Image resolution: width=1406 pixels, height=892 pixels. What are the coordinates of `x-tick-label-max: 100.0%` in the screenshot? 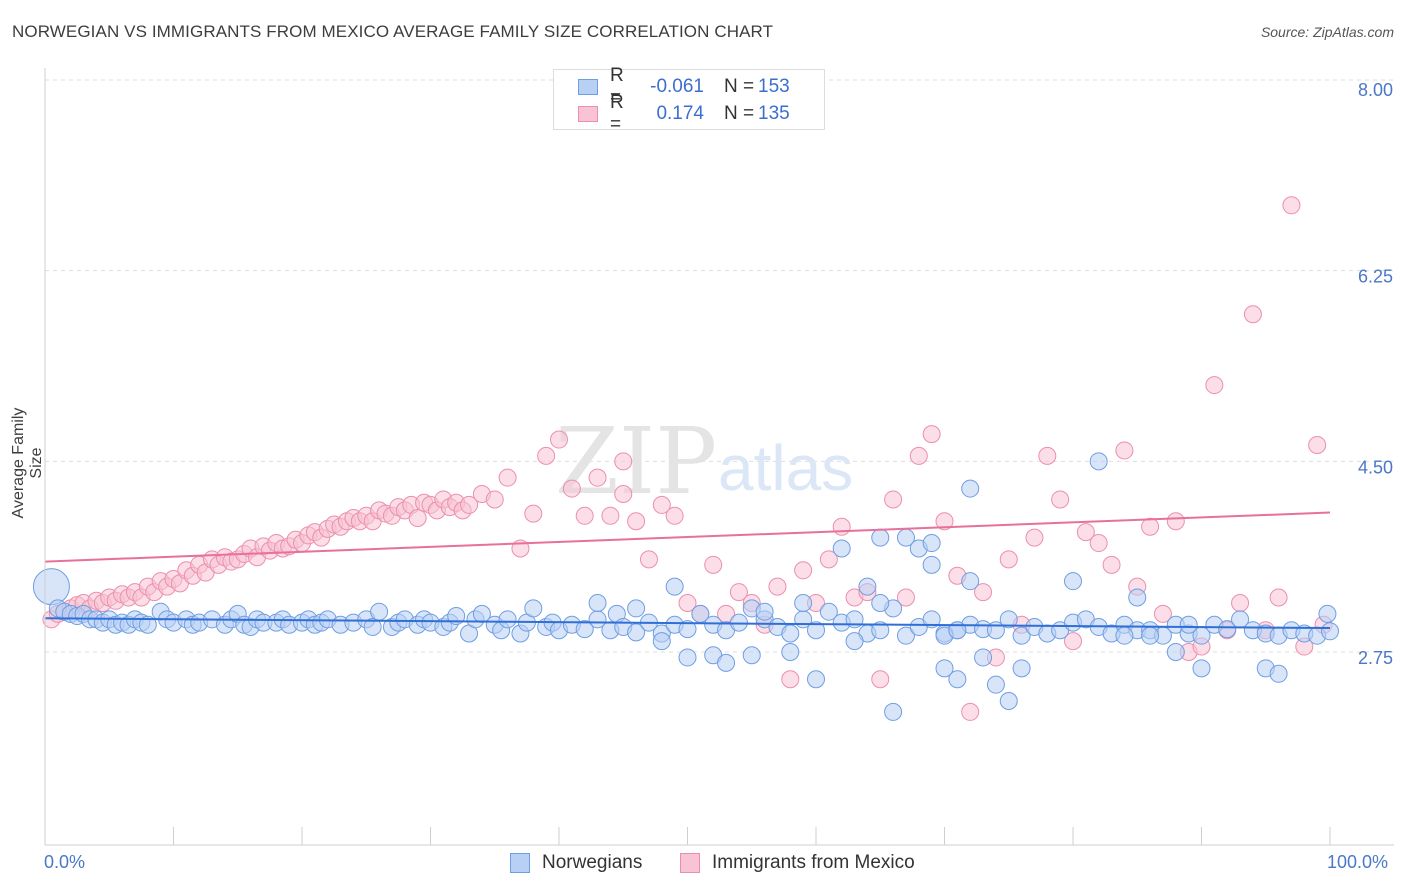 It's located at (1358, 862).